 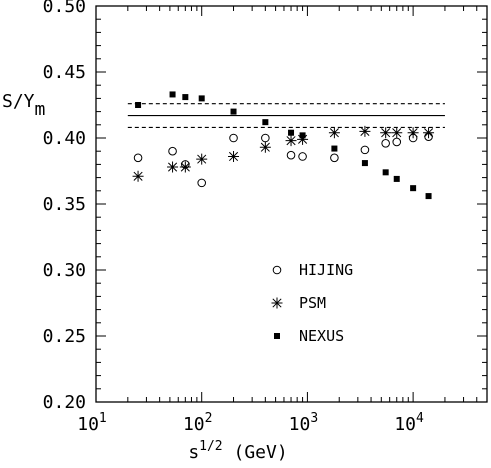 What do you see at coordinates (198, 423) in the screenshot?
I see `x-tick-label: 10²` at bounding box center [198, 423].